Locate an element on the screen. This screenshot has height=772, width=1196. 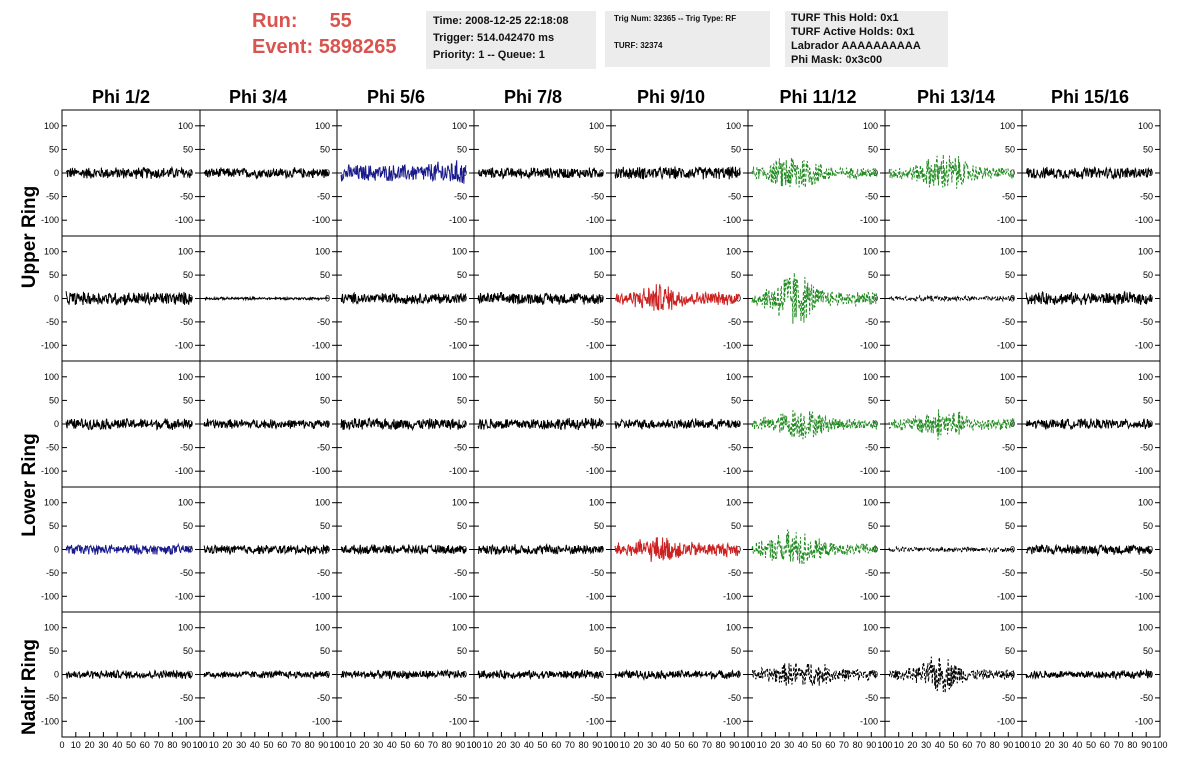
column-header-phi-15-16: Phi 15/16 is located at coordinates (1090, 97).